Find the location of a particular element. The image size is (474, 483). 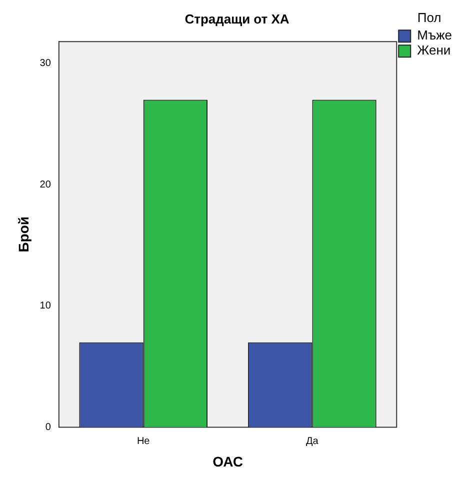

y-tick-label: 30 is located at coordinates (46, 64).